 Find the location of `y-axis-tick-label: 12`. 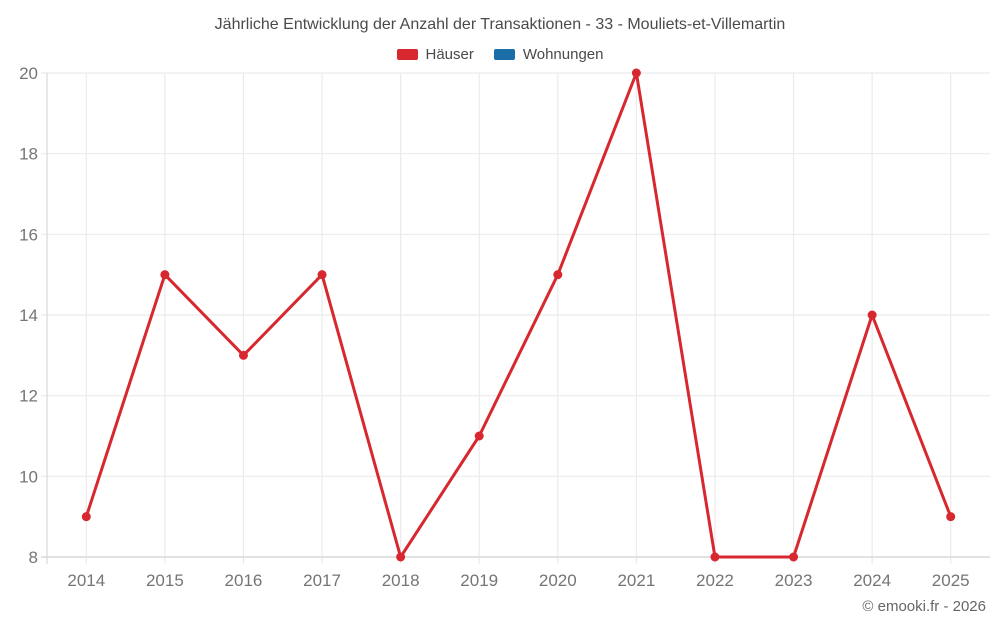

y-axis-tick-label: 12 is located at coordinates (28, 396).